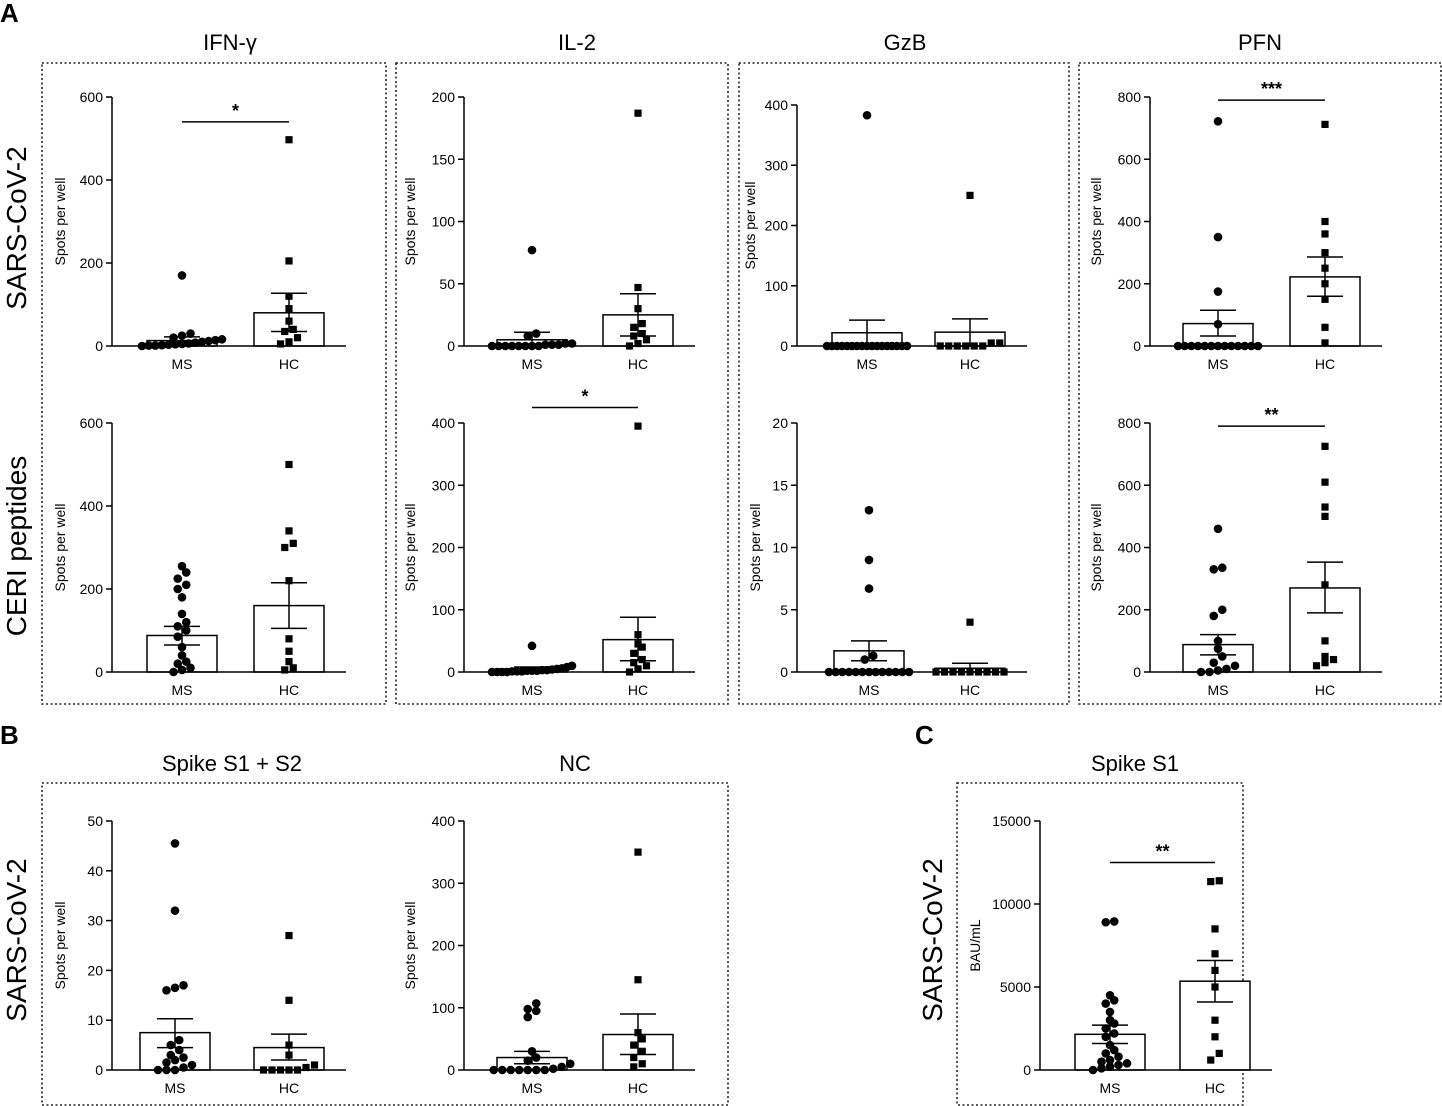 The image size is (1442, 1106). I want to click on significance-label: *, so click(584, 396).